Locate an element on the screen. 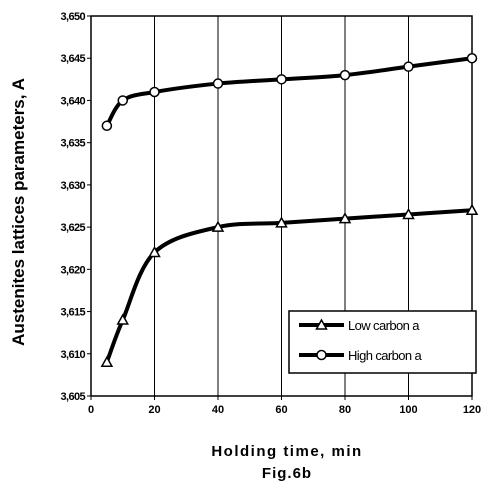 The width and height of the screenshot is (487, 492). legend-marker-circle is located at coordinates (321, 355).